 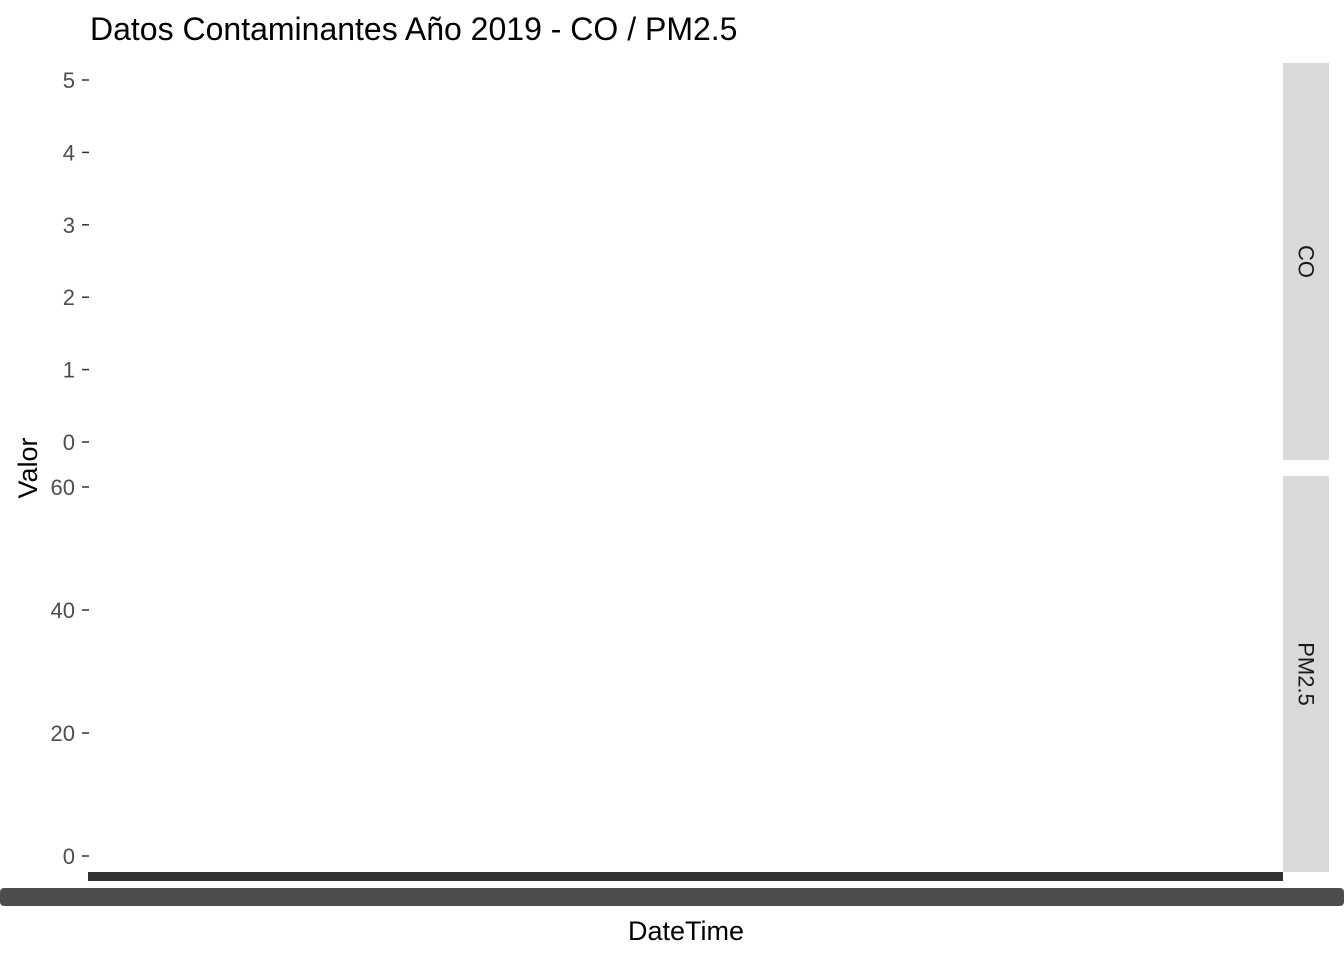 I want to click on y-tick-label: 3, so click(x=69, y=225).